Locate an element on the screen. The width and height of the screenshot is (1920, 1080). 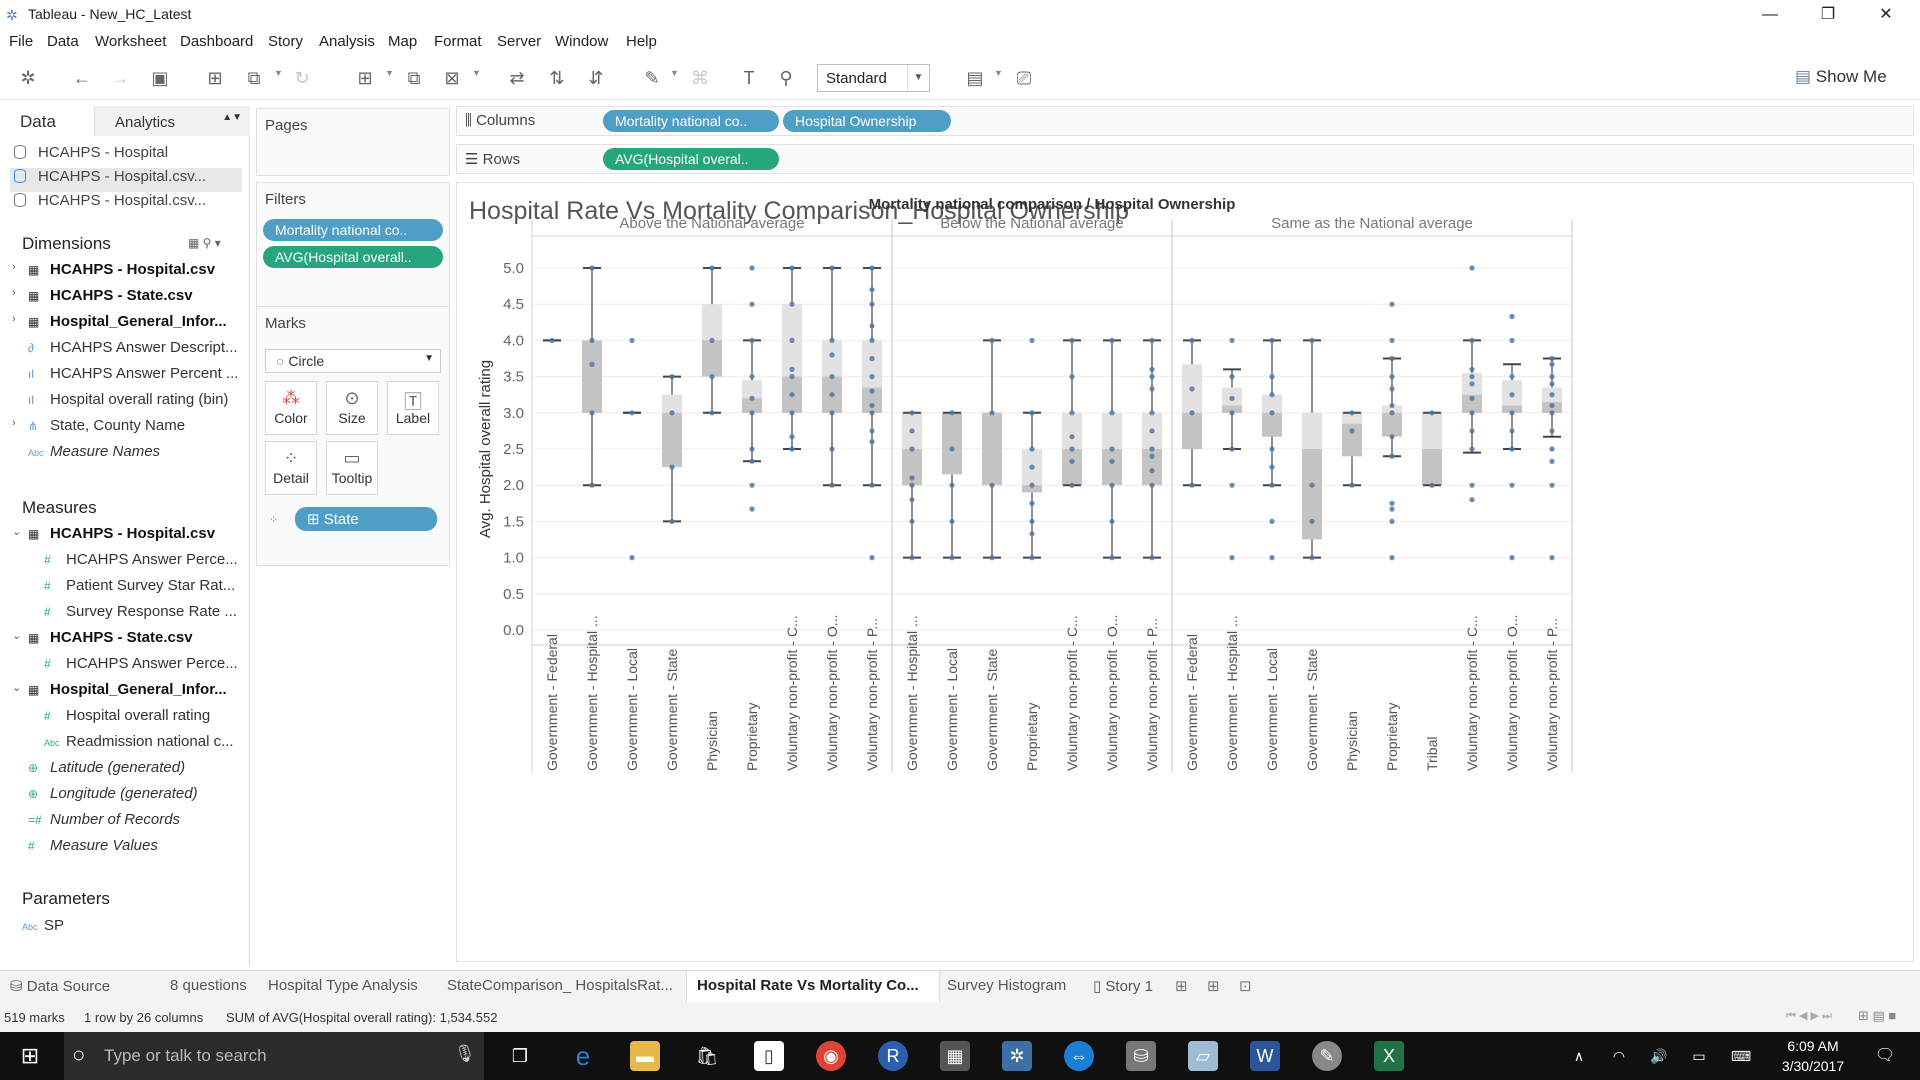
measure-field: # Measure Values is located at coordinates (93, 849).